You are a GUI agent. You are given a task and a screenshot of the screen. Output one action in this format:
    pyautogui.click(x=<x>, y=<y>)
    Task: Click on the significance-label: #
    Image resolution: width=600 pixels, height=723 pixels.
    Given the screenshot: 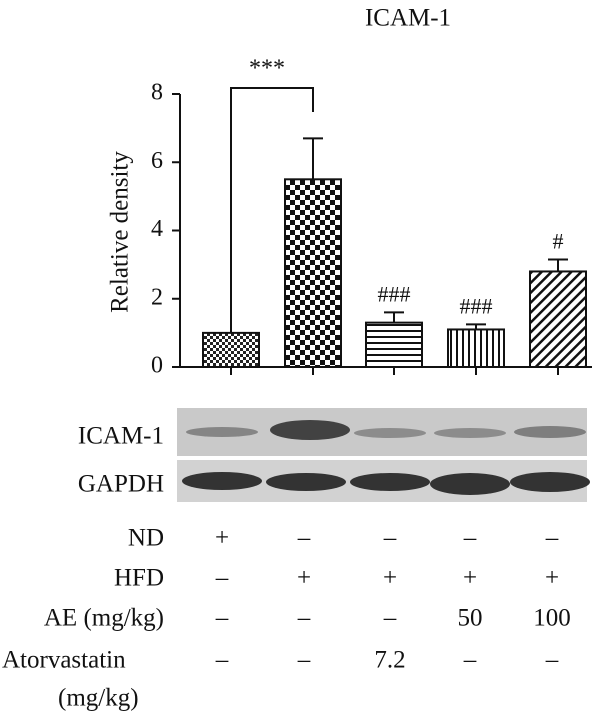 What is the action you would take?
    pyautogui.click(x=558, y=241)
    